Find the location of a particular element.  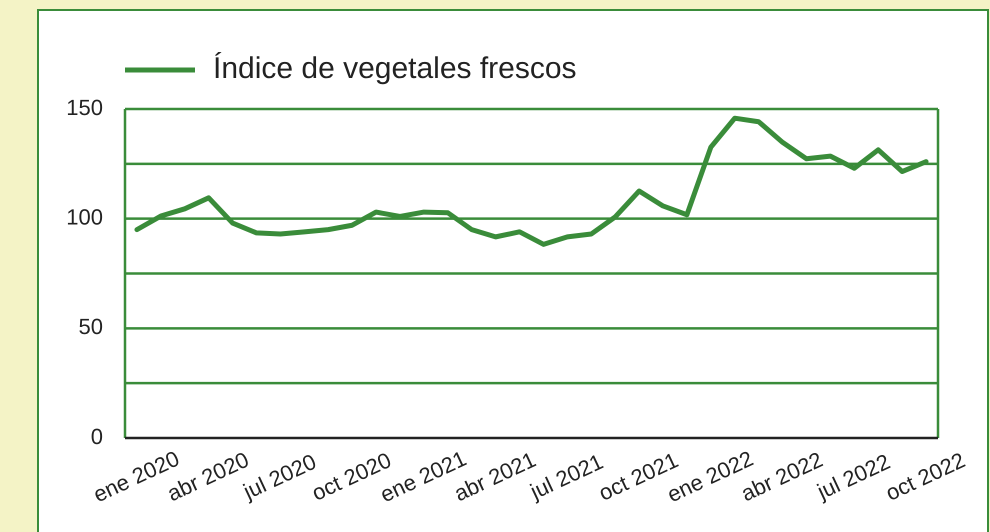

y-tick-label: 150 is located at coordinates (84, 107).